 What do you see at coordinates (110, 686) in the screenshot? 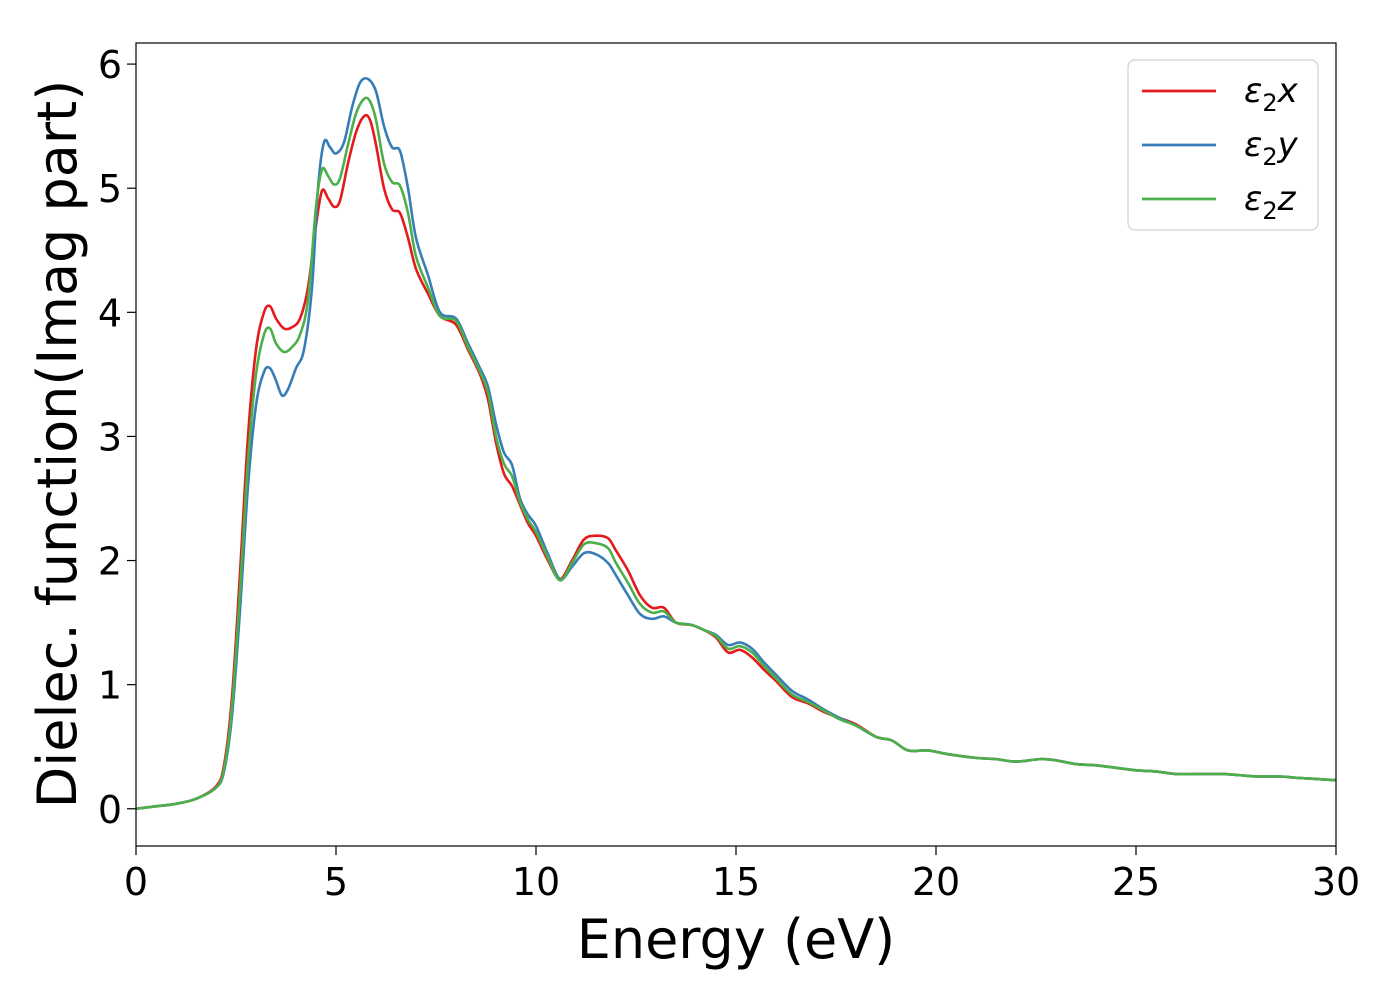
I see `y-tick-label: 1` at bounding box center [110, 686].